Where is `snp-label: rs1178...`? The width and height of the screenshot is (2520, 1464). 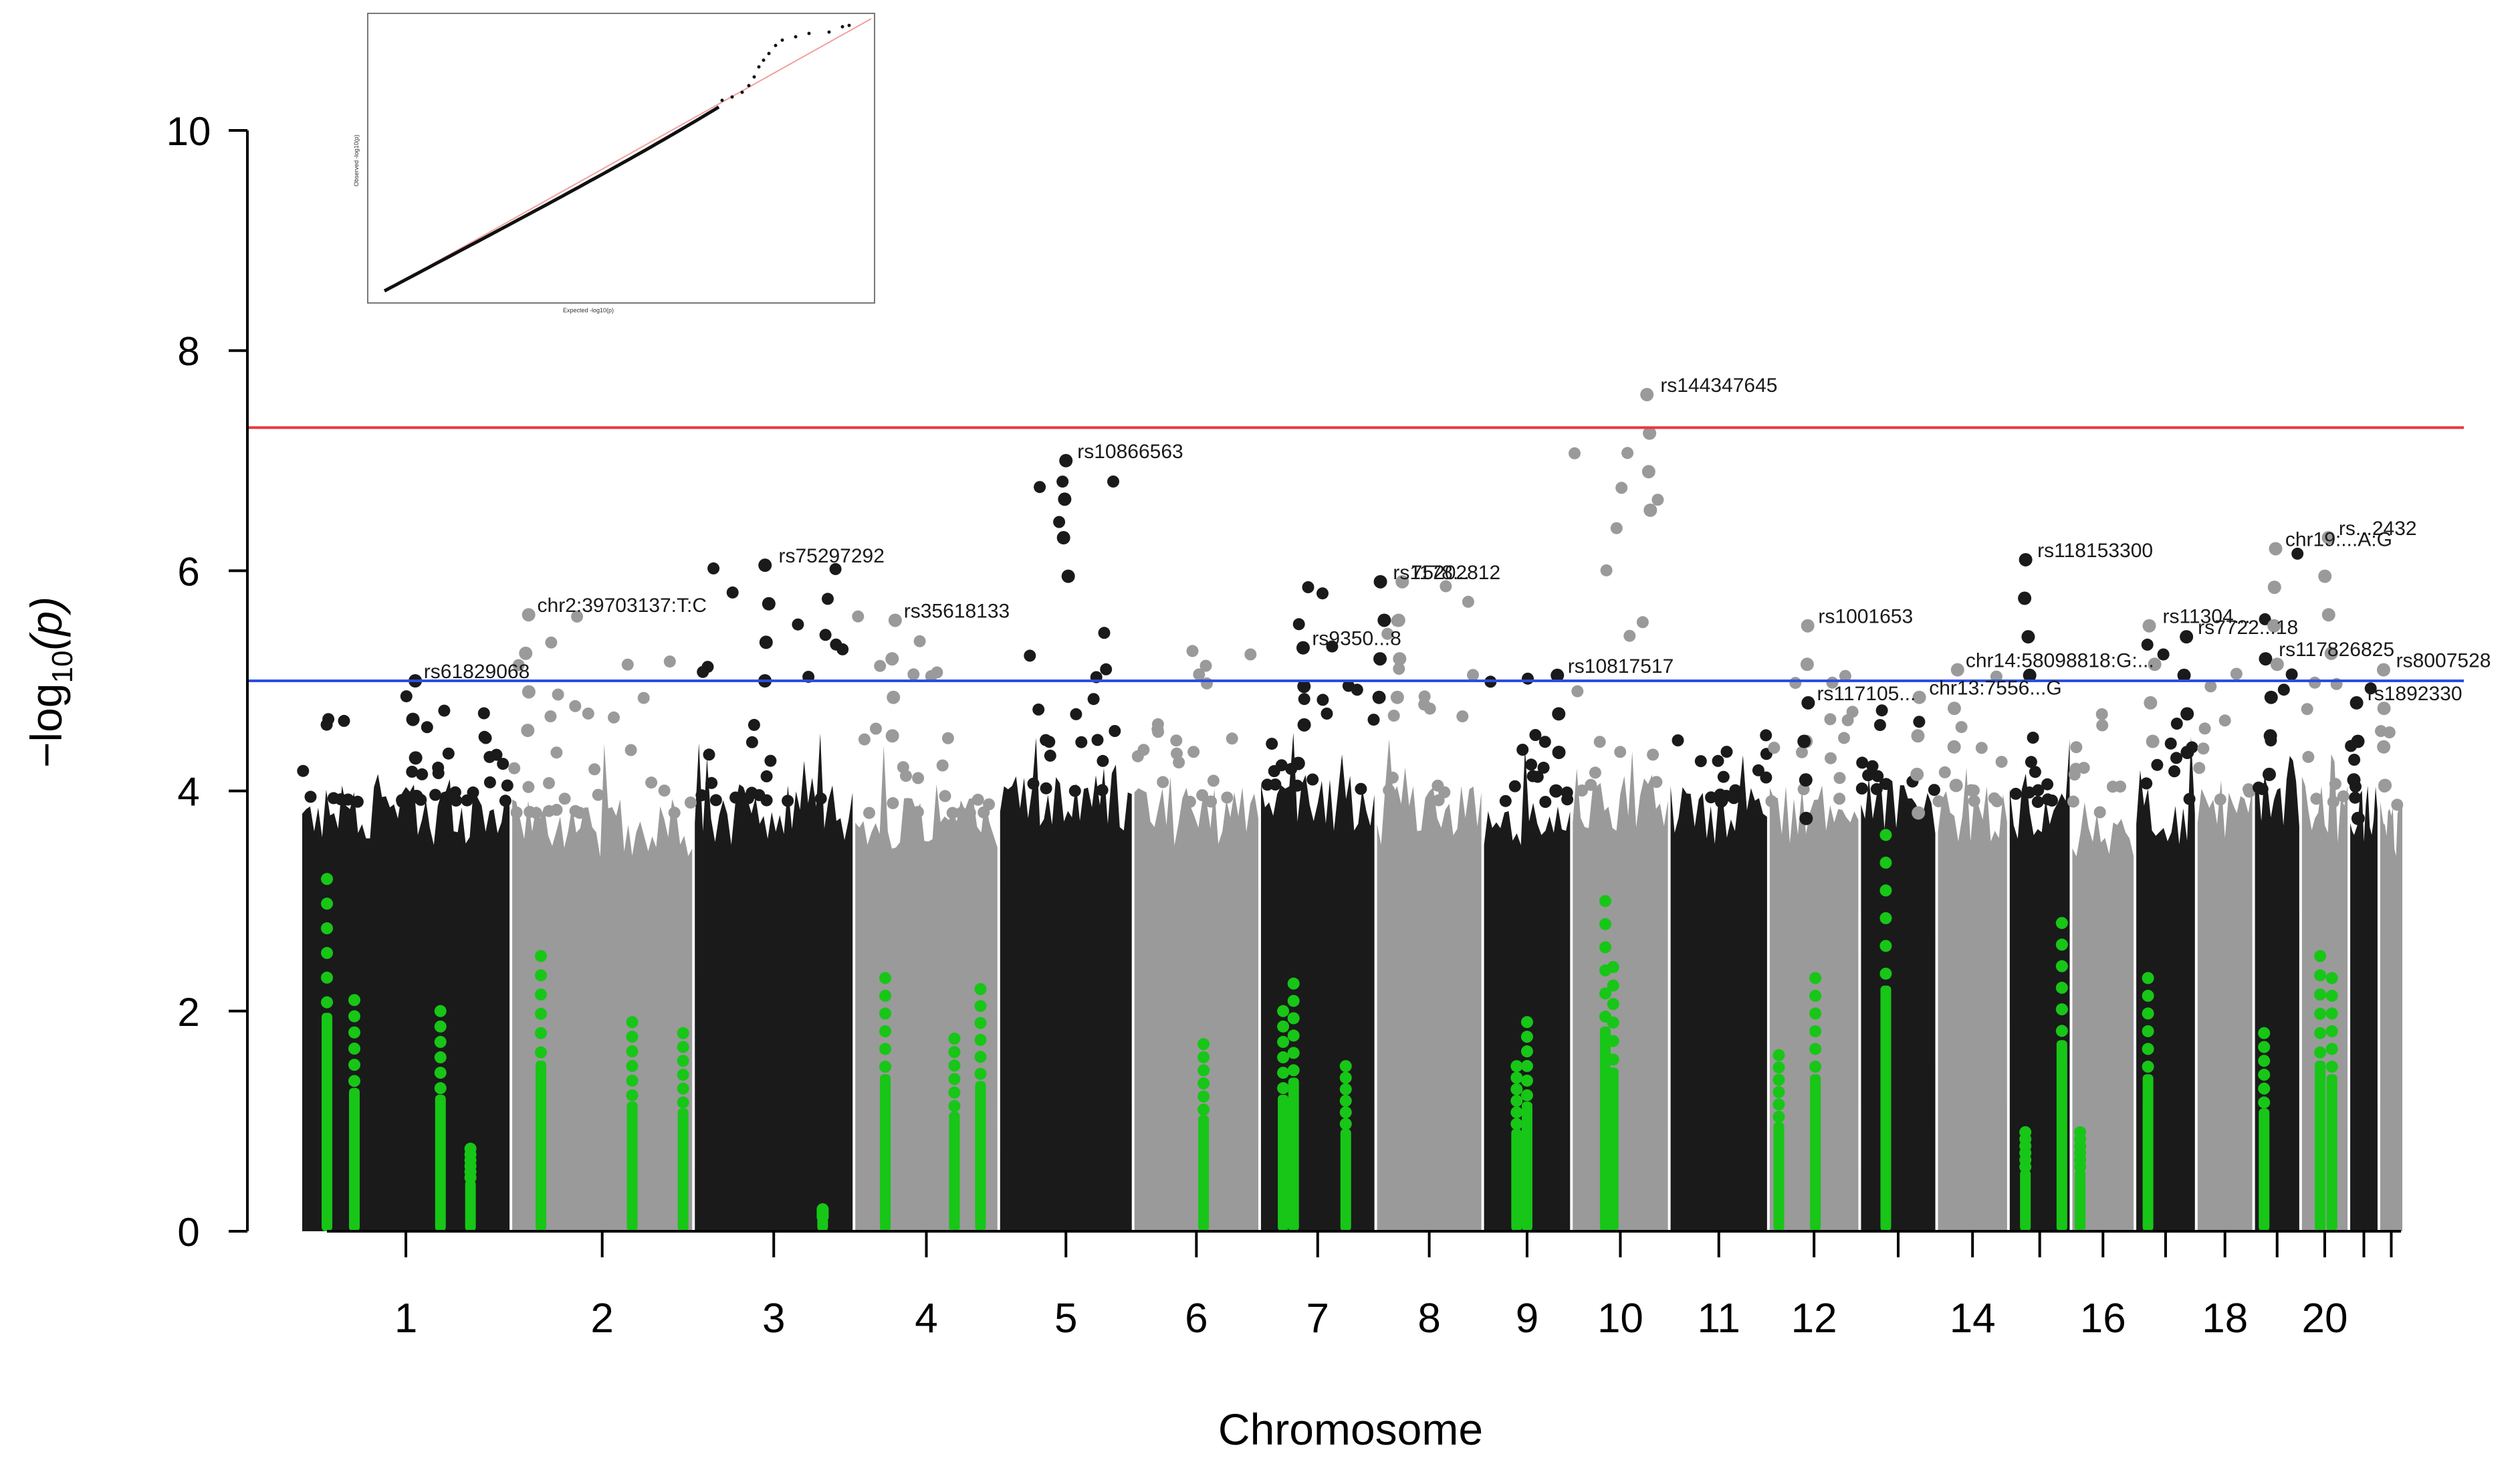 snp-label: rs1178... is located at coordinates (1431, 573).